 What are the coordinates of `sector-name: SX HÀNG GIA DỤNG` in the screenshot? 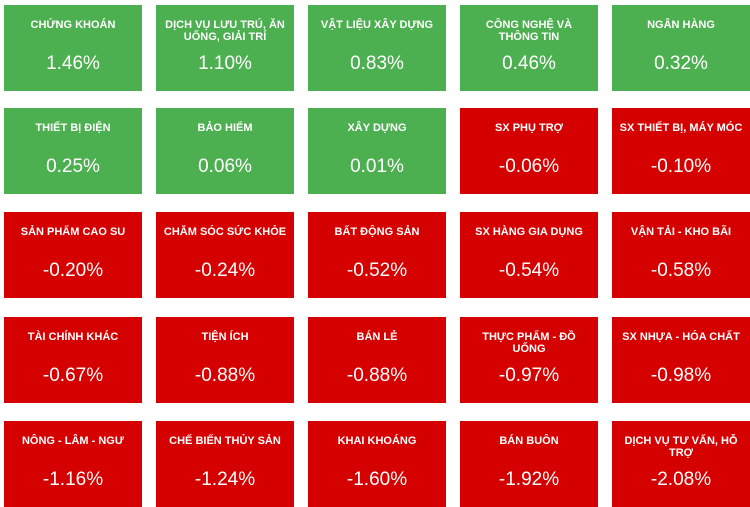 It's located at (529, 232).